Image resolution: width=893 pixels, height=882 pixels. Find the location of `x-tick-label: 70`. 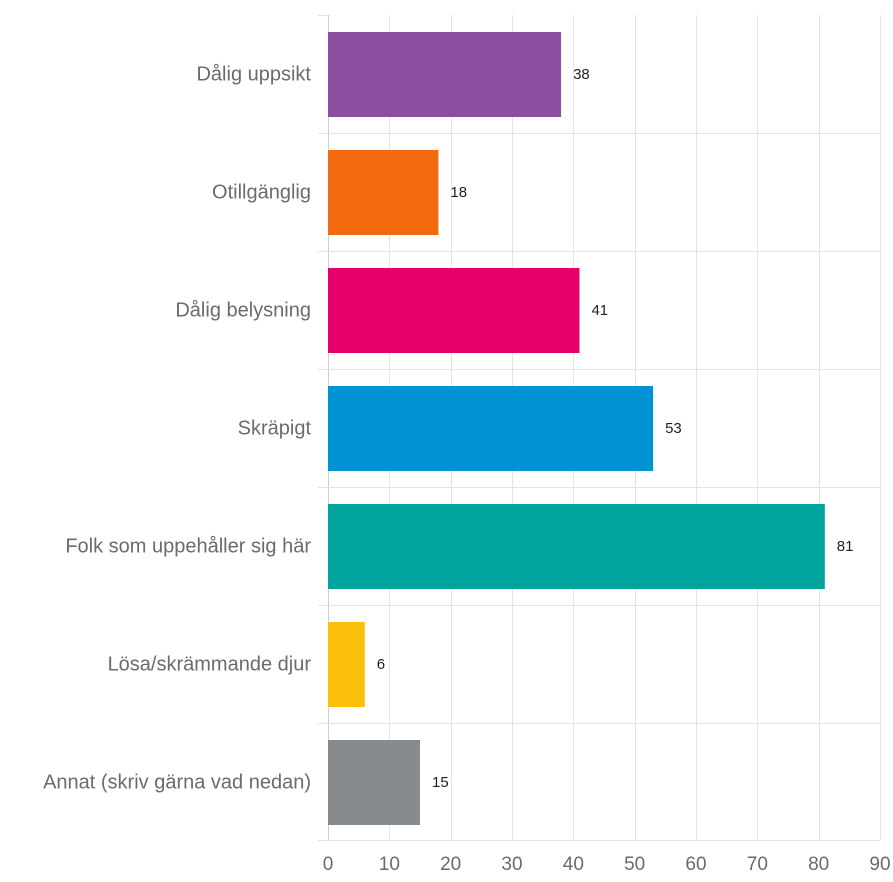

x-tick-label: 70 is located at coordinates (757, 864).